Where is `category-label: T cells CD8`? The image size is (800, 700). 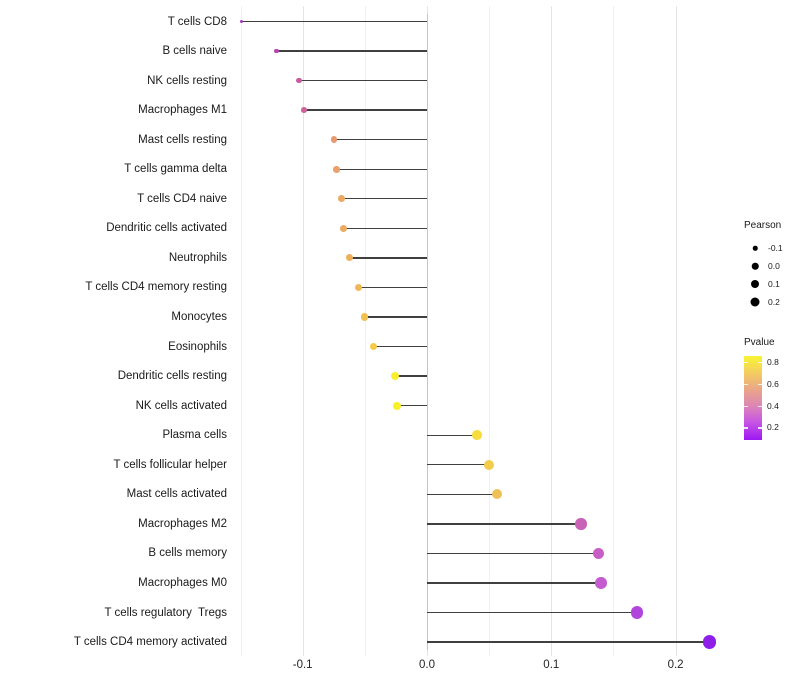 category-label: T cells CD8 is located at coordinates (197, 21).